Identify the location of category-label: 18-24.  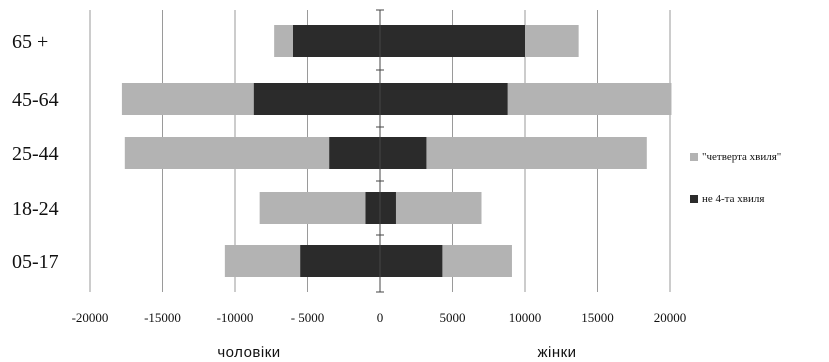
(35, 209).